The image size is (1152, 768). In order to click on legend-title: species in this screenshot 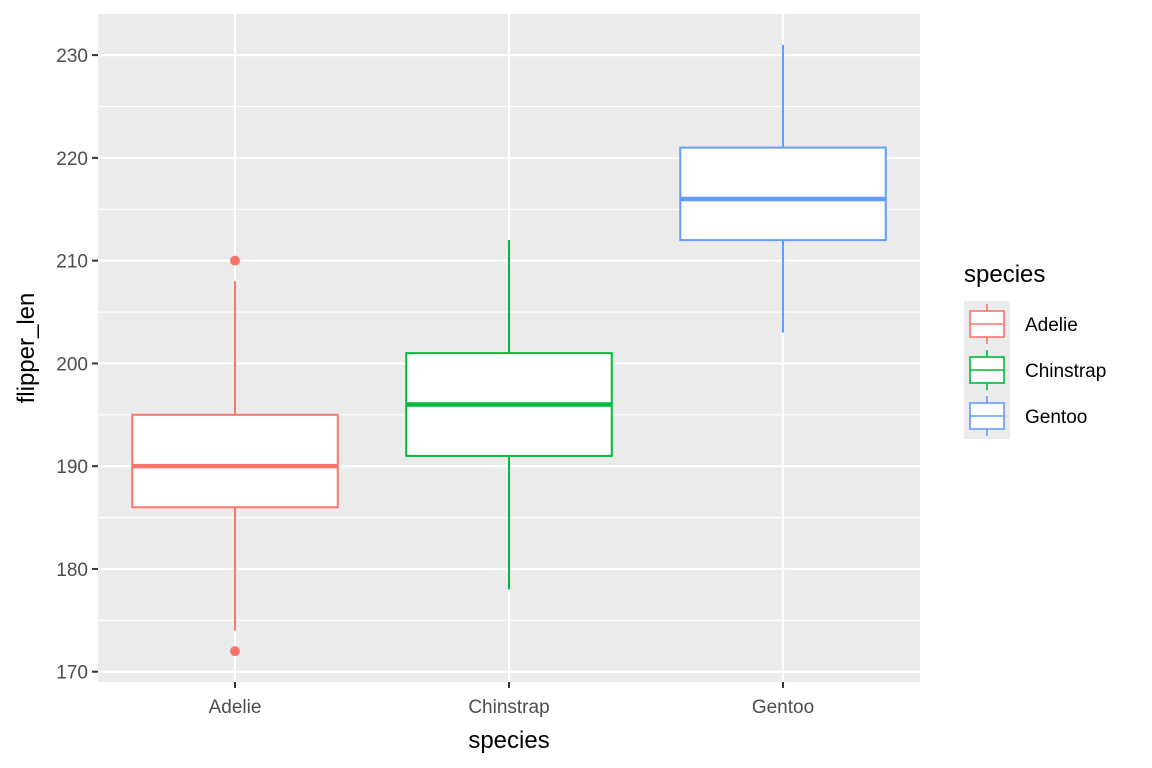, I will do `click(1004, 274)`.